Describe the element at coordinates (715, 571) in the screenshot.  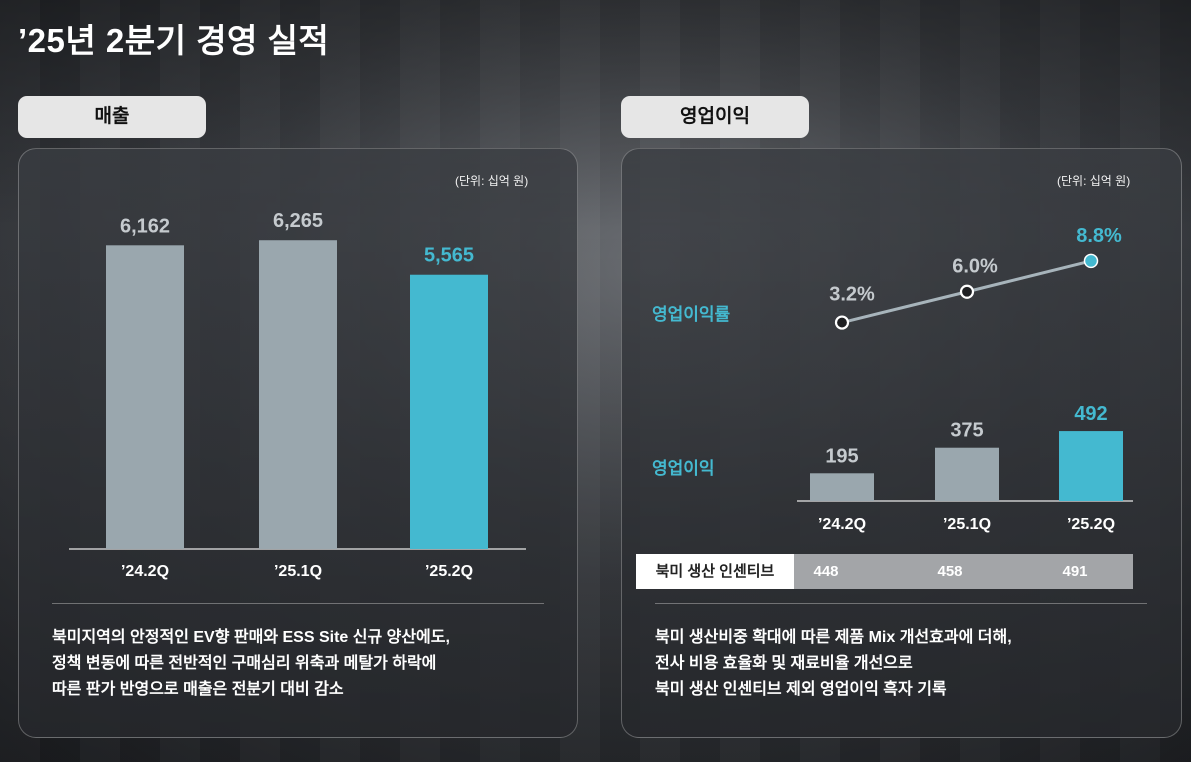
I see `incentive-label: 북미 생산 인센티브` at that location.